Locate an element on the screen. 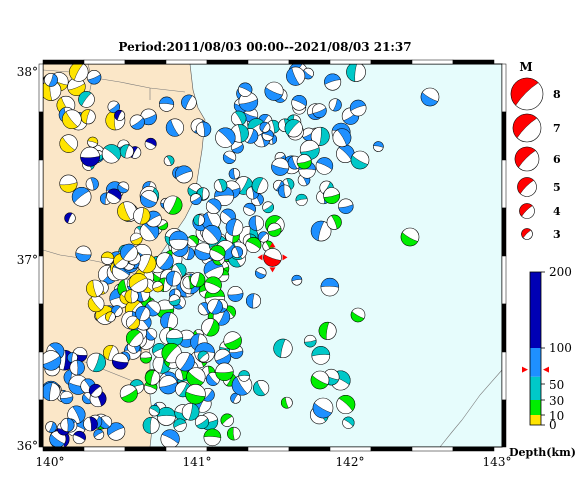  depth-legend-title: Depth(km) is located at coordinates (542, 452).